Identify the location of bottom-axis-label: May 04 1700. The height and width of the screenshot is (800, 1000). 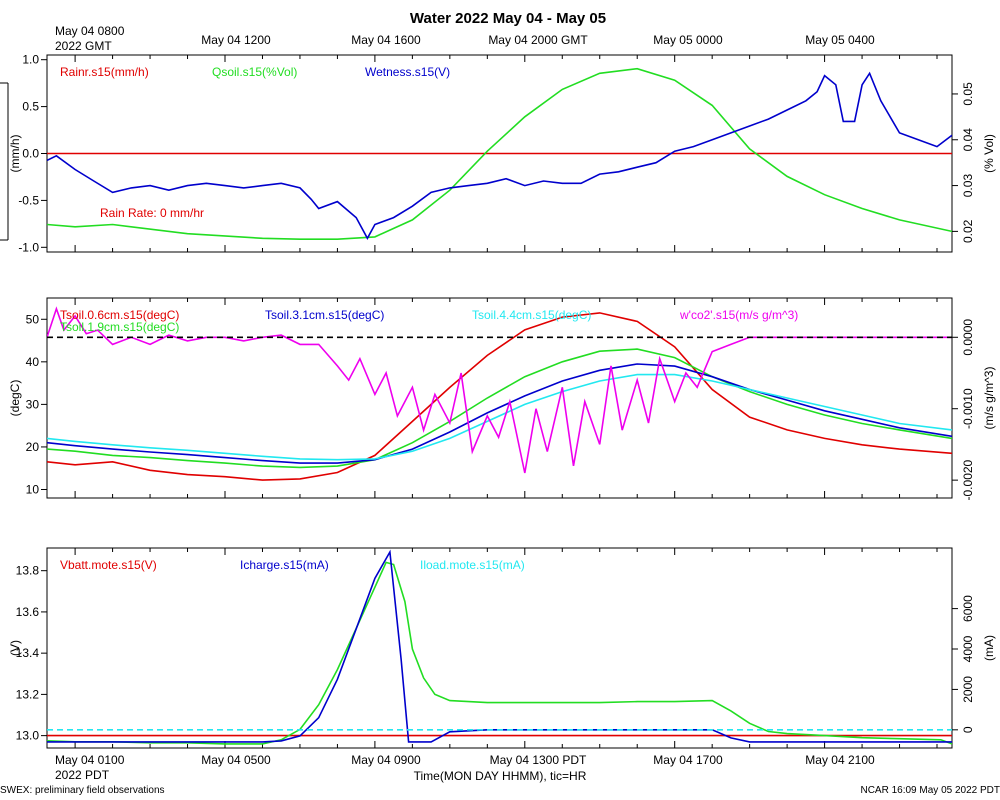
(688, 760).